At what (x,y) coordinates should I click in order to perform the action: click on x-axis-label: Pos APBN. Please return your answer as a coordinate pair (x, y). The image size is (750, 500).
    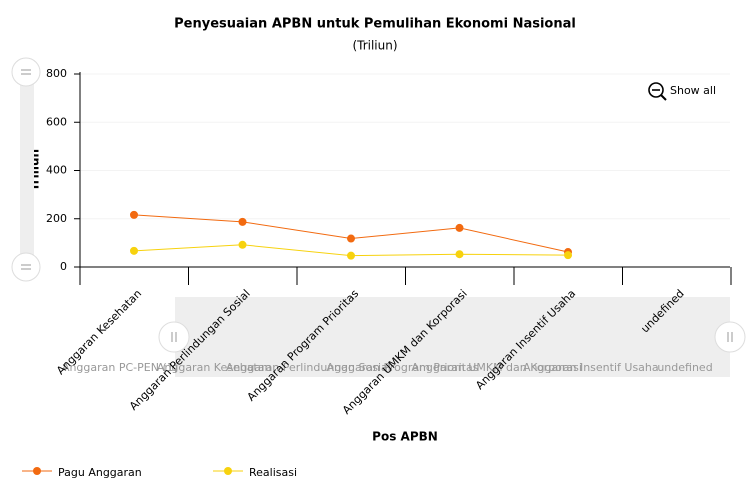
    Looking at the image, I should click on (405, 437).